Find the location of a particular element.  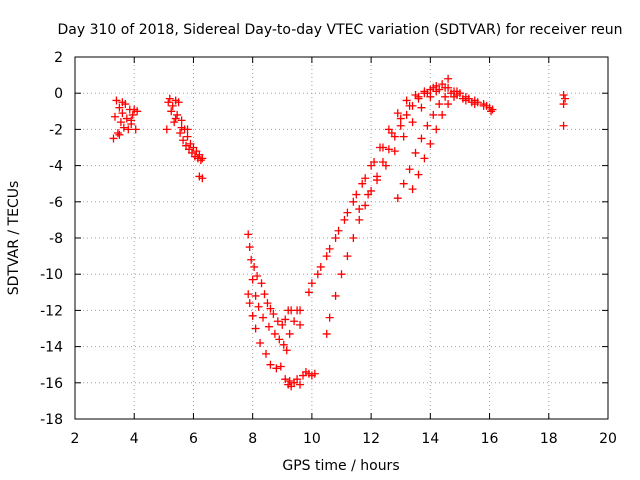

y-axis-label: SDTVAR / TECUs is located at coordinates (14, 238).